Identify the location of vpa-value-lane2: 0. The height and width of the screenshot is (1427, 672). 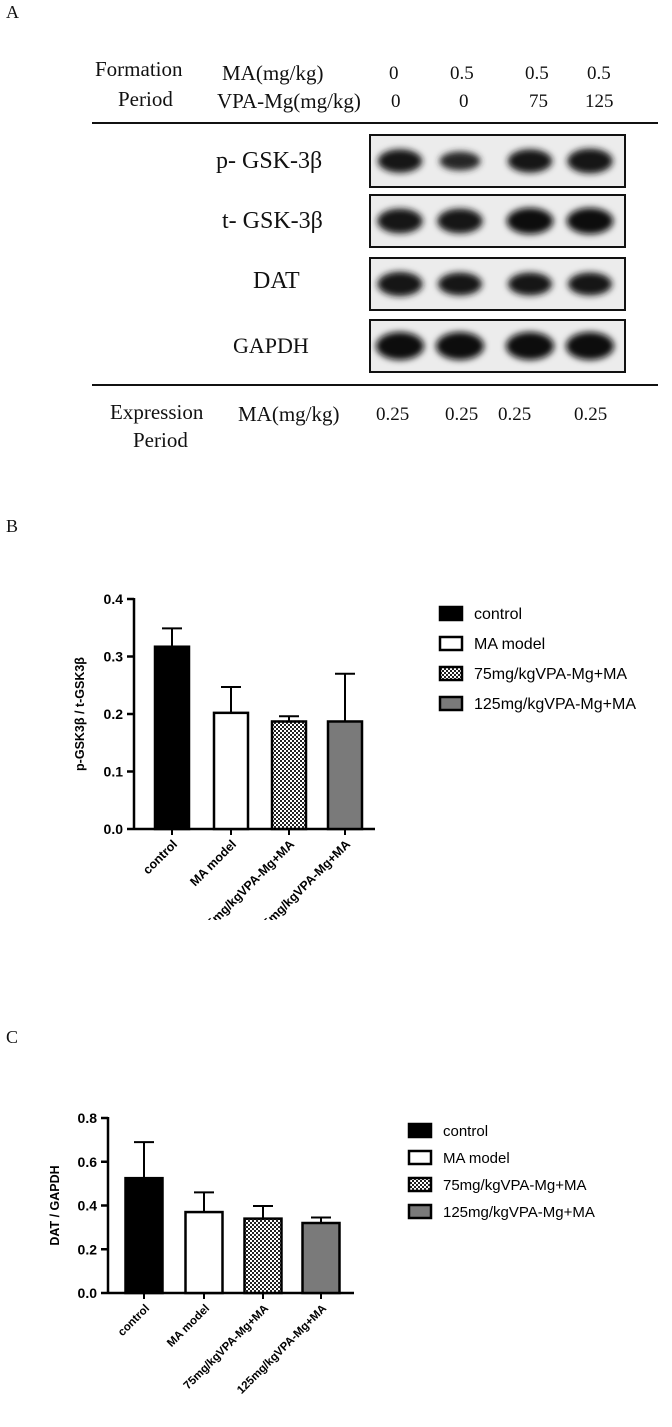
(464, 101).